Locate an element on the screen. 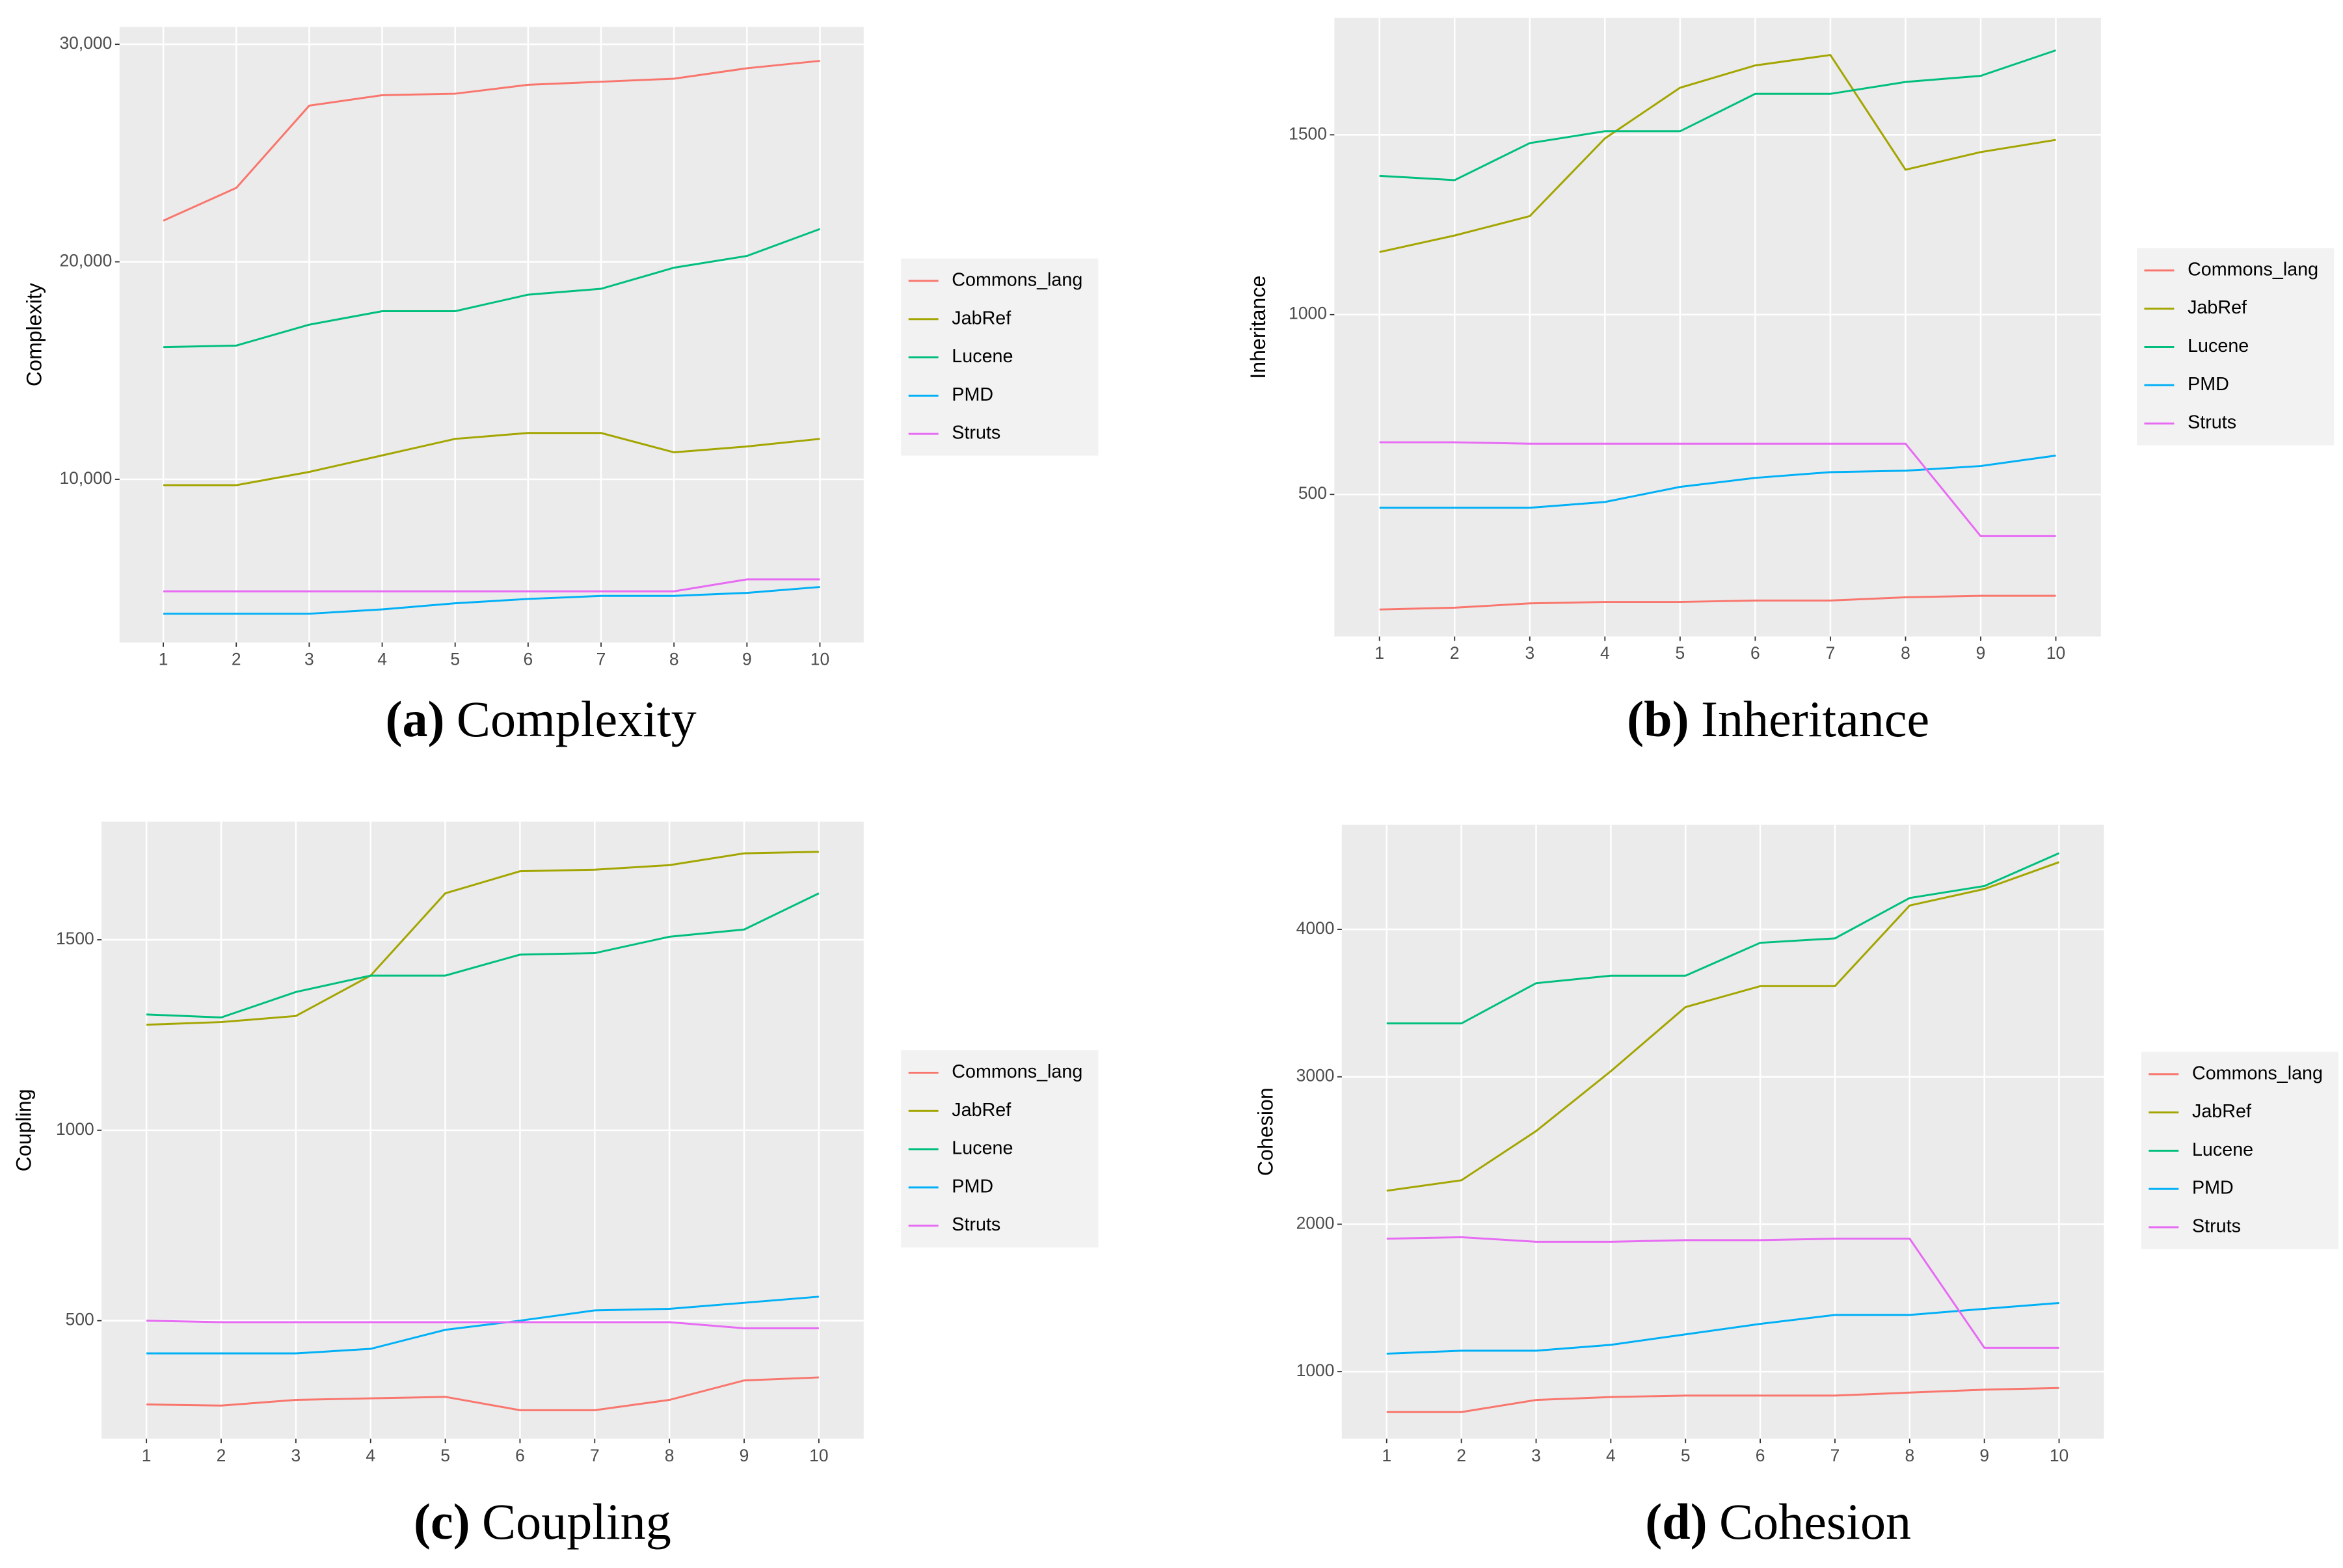  y-tick-label: 2000 is located at coordinates (1315, 1223).